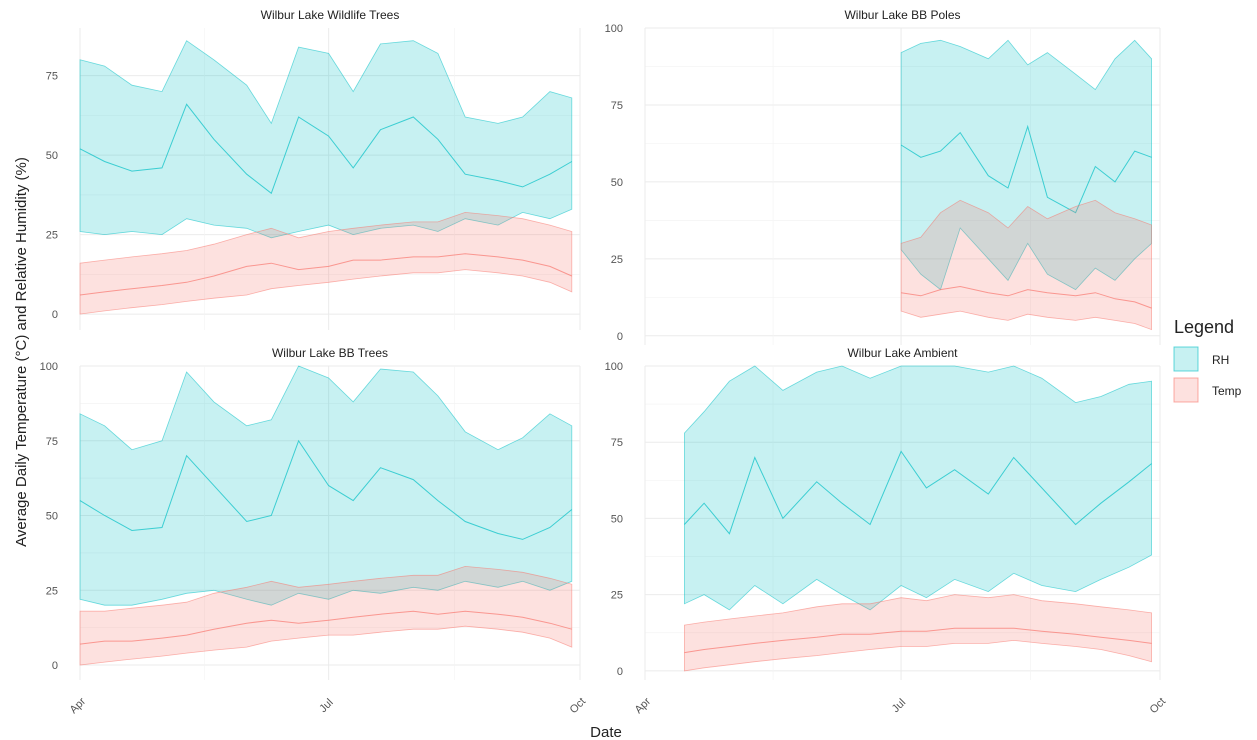  What do you see at coordinates (1227, 391) in the screenshot?
I see `legend-label-temp: Temp` at bounding box center [1227, 391].